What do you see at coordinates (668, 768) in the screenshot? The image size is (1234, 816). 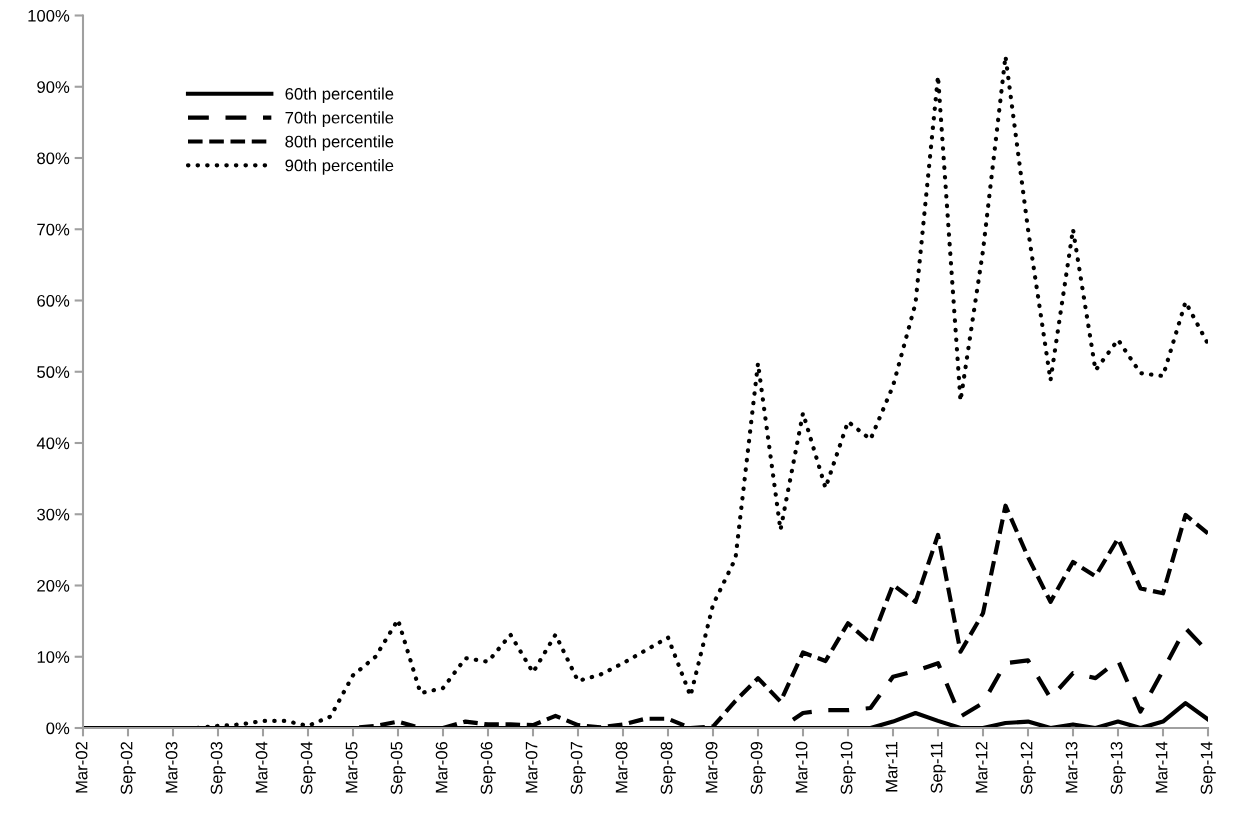 I see `x-tick-label: Sep-08` at bounding box center [668, 768].